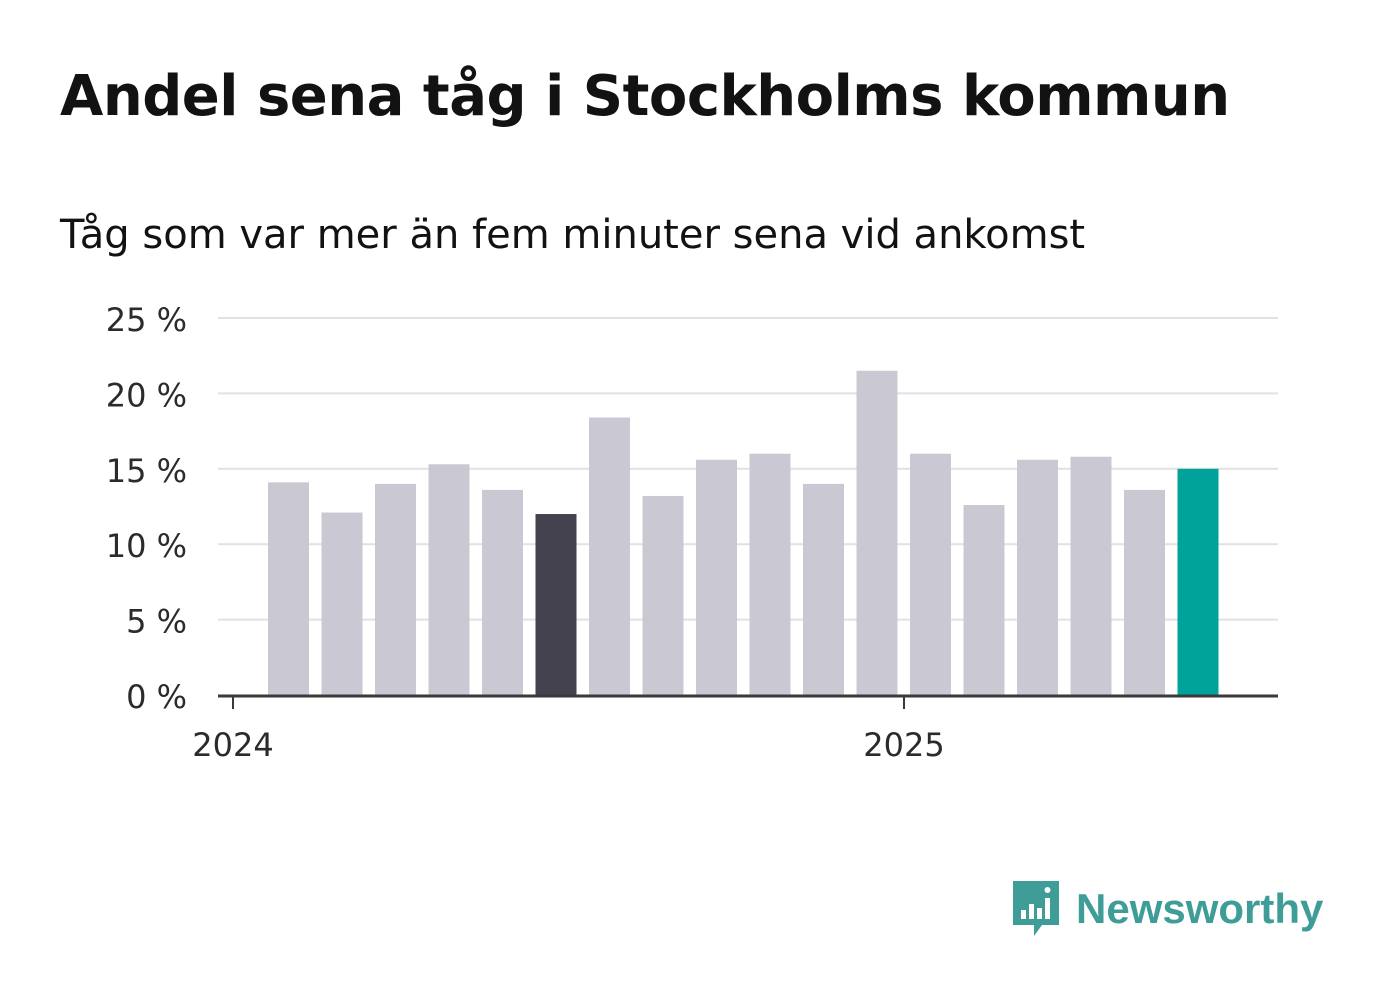 Image resolution: width=1382 pixels, height=999 pixels. What do you see at coordinates (156, 622) in the screenshot?
I see `y-tick-label: 5 %` at bounding box center [156, 622].